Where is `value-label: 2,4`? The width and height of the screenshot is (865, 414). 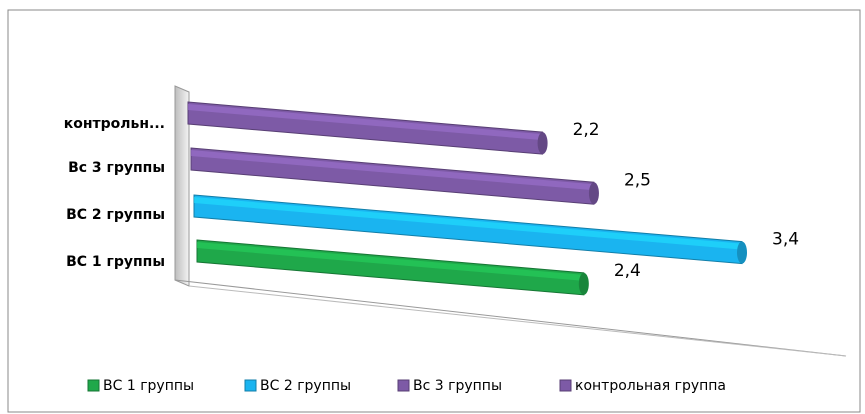
value-label: 2,4 is located at coordinates (627, 271).